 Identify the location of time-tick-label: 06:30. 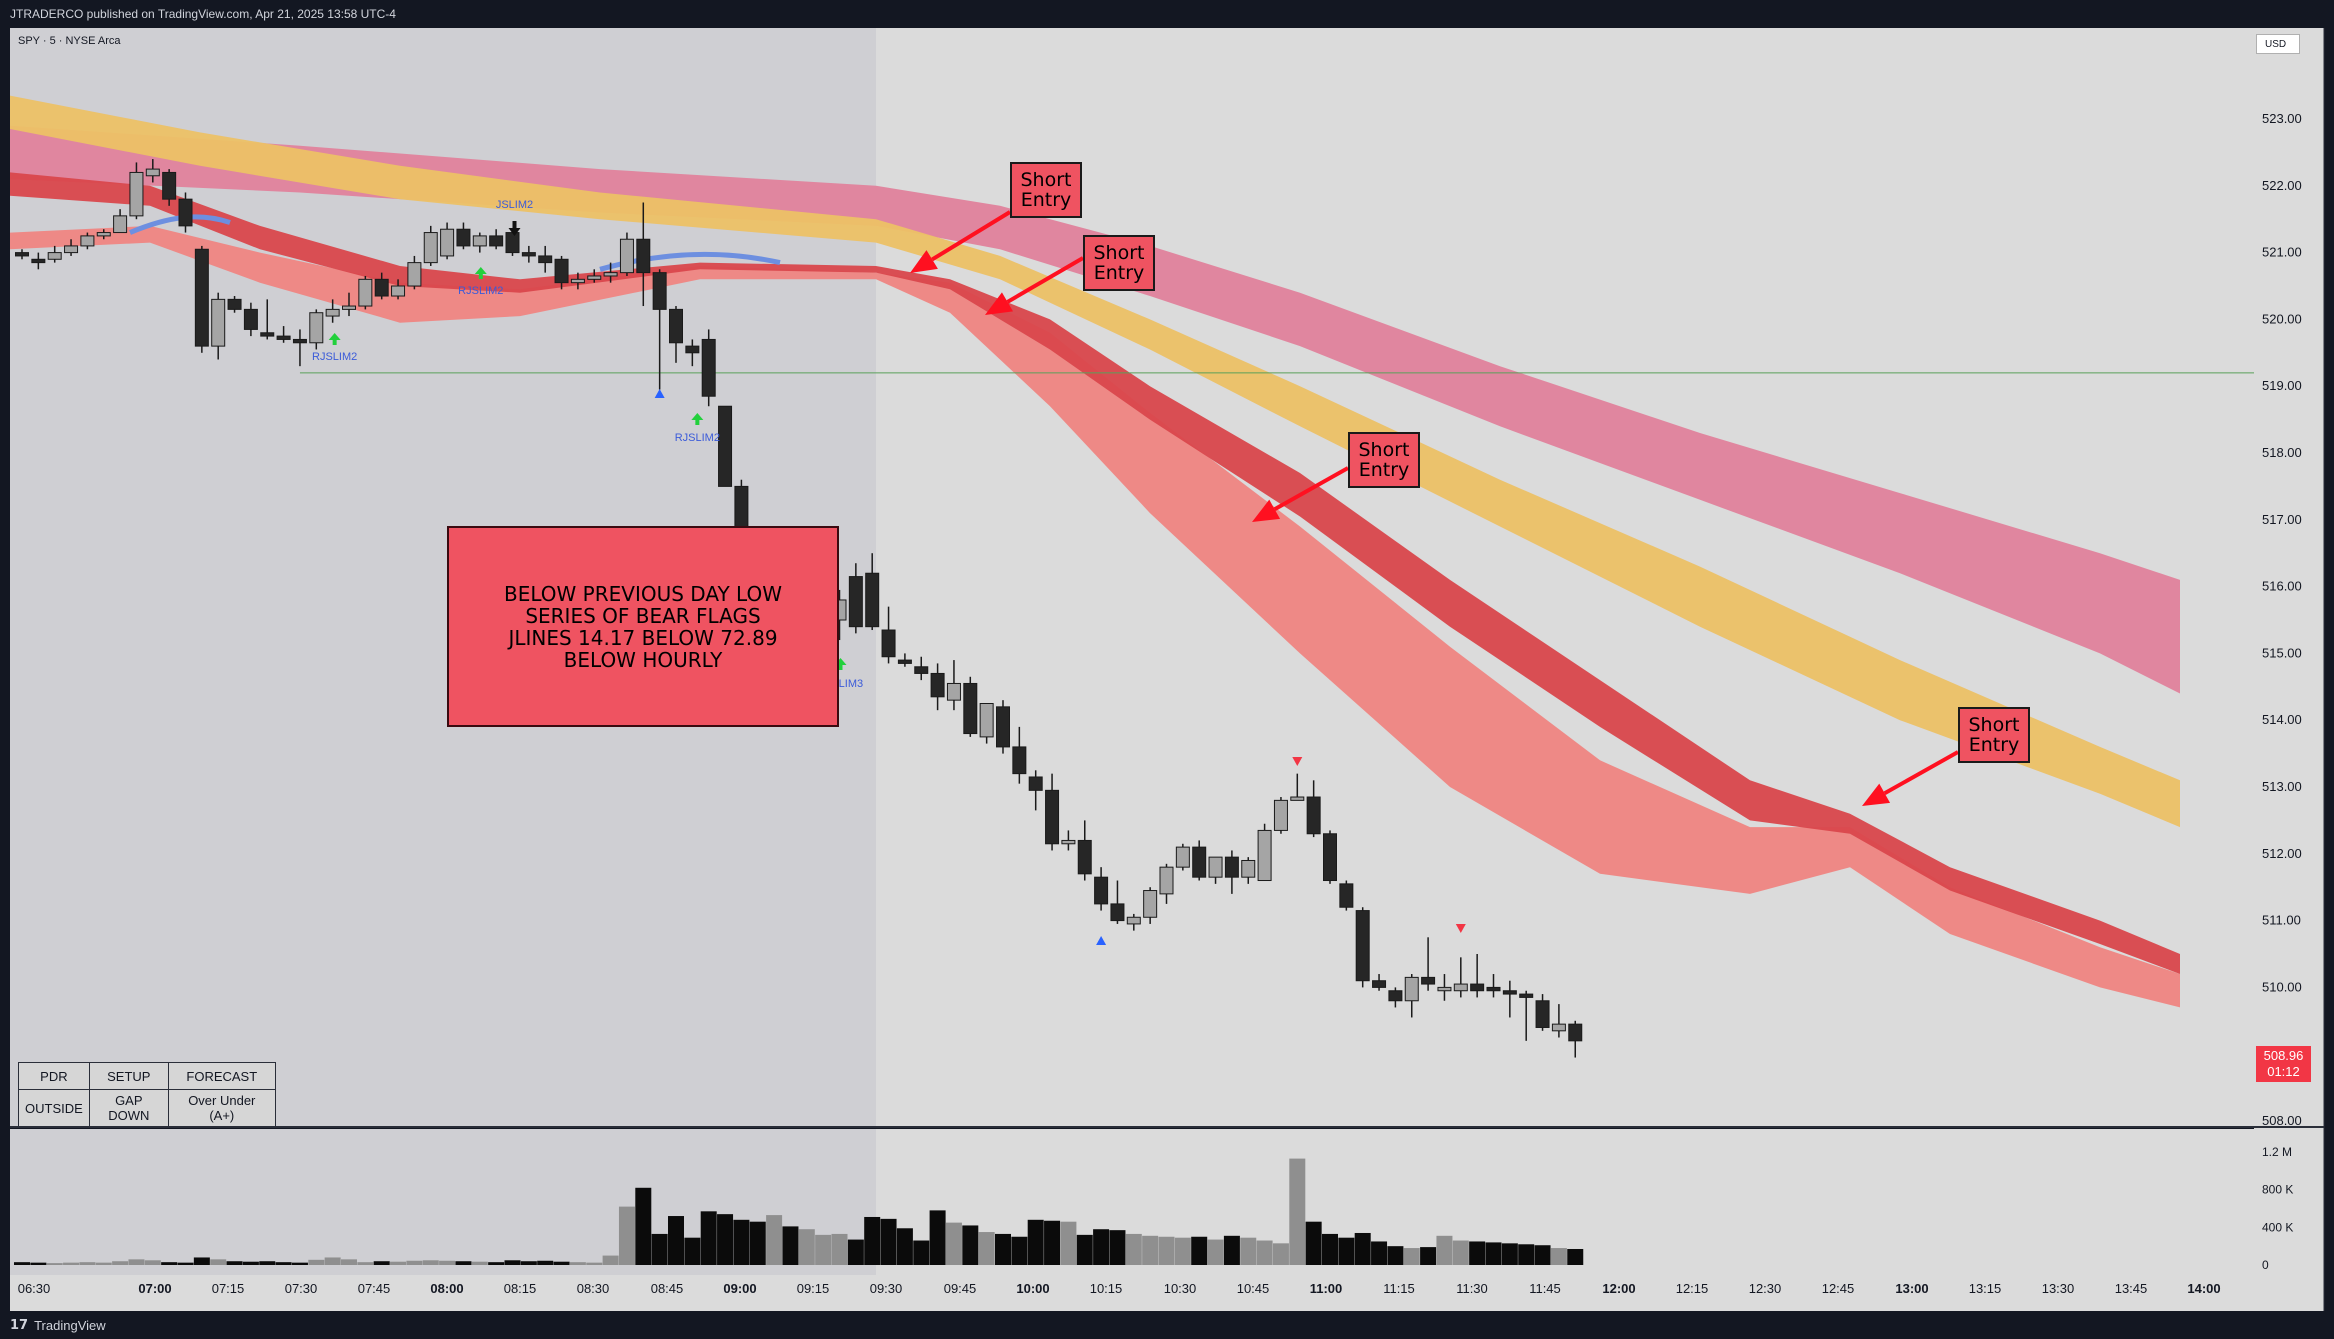
(34, 1288).